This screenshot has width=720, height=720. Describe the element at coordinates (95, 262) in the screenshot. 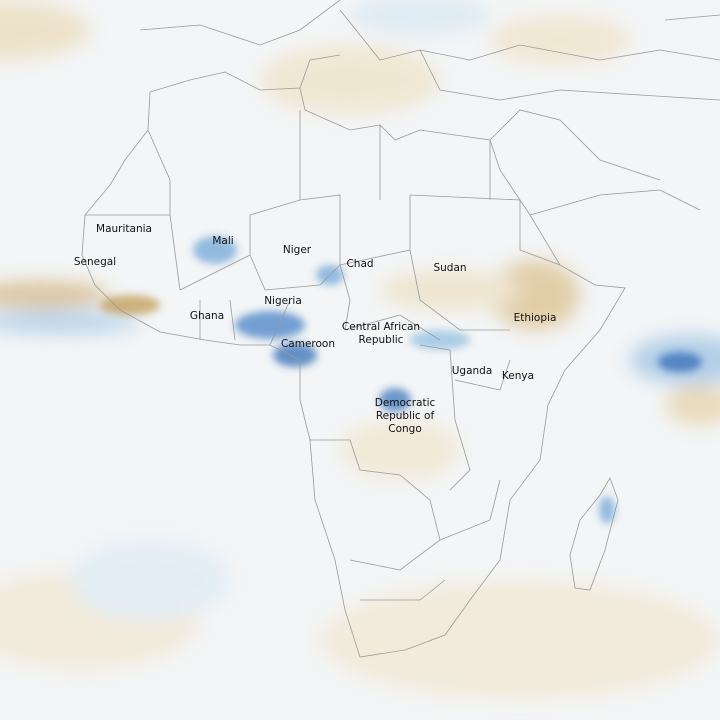

I see `country-label: Senegal` at that location.